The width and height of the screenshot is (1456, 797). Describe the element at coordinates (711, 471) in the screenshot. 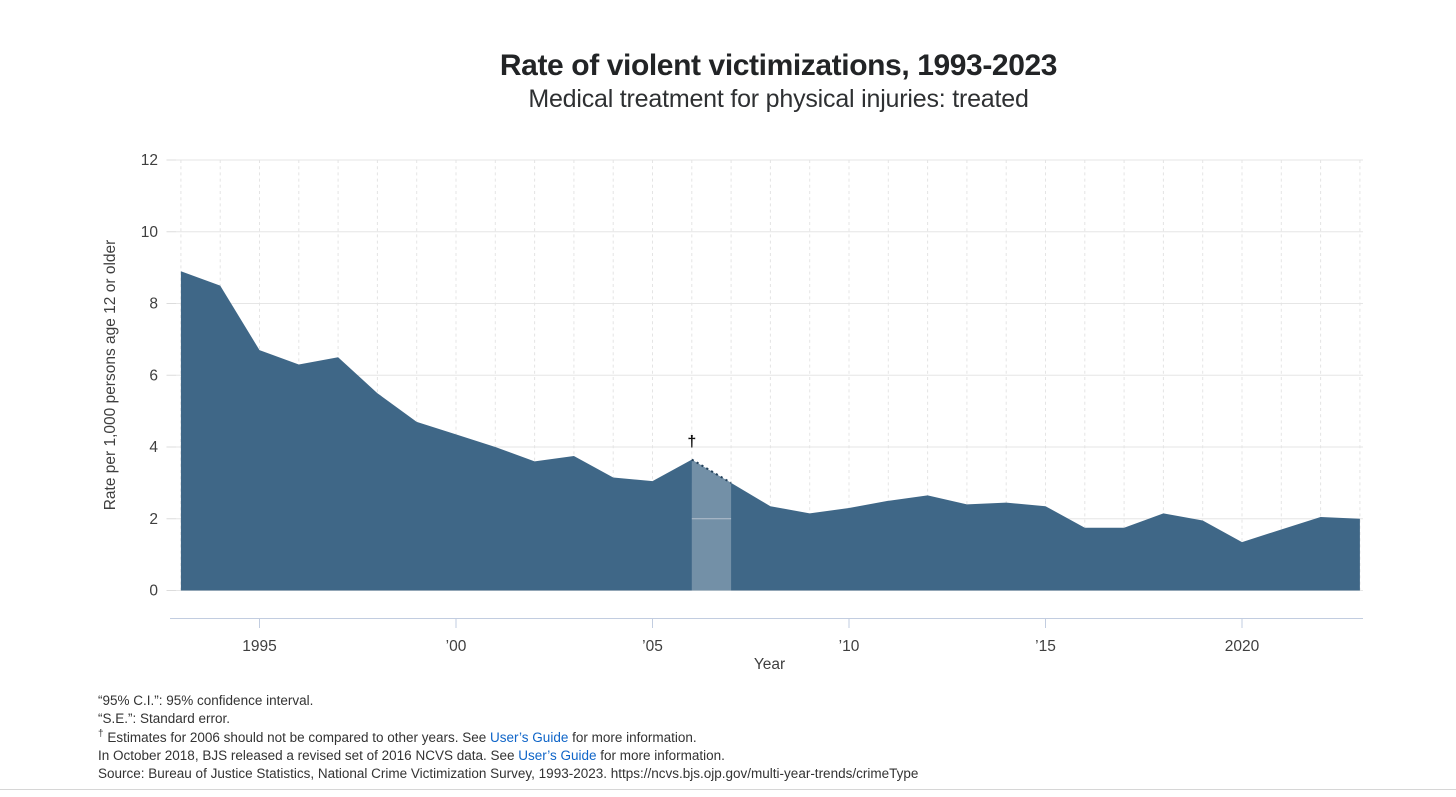

I see `dotted-segment-2006-2007` at that location.